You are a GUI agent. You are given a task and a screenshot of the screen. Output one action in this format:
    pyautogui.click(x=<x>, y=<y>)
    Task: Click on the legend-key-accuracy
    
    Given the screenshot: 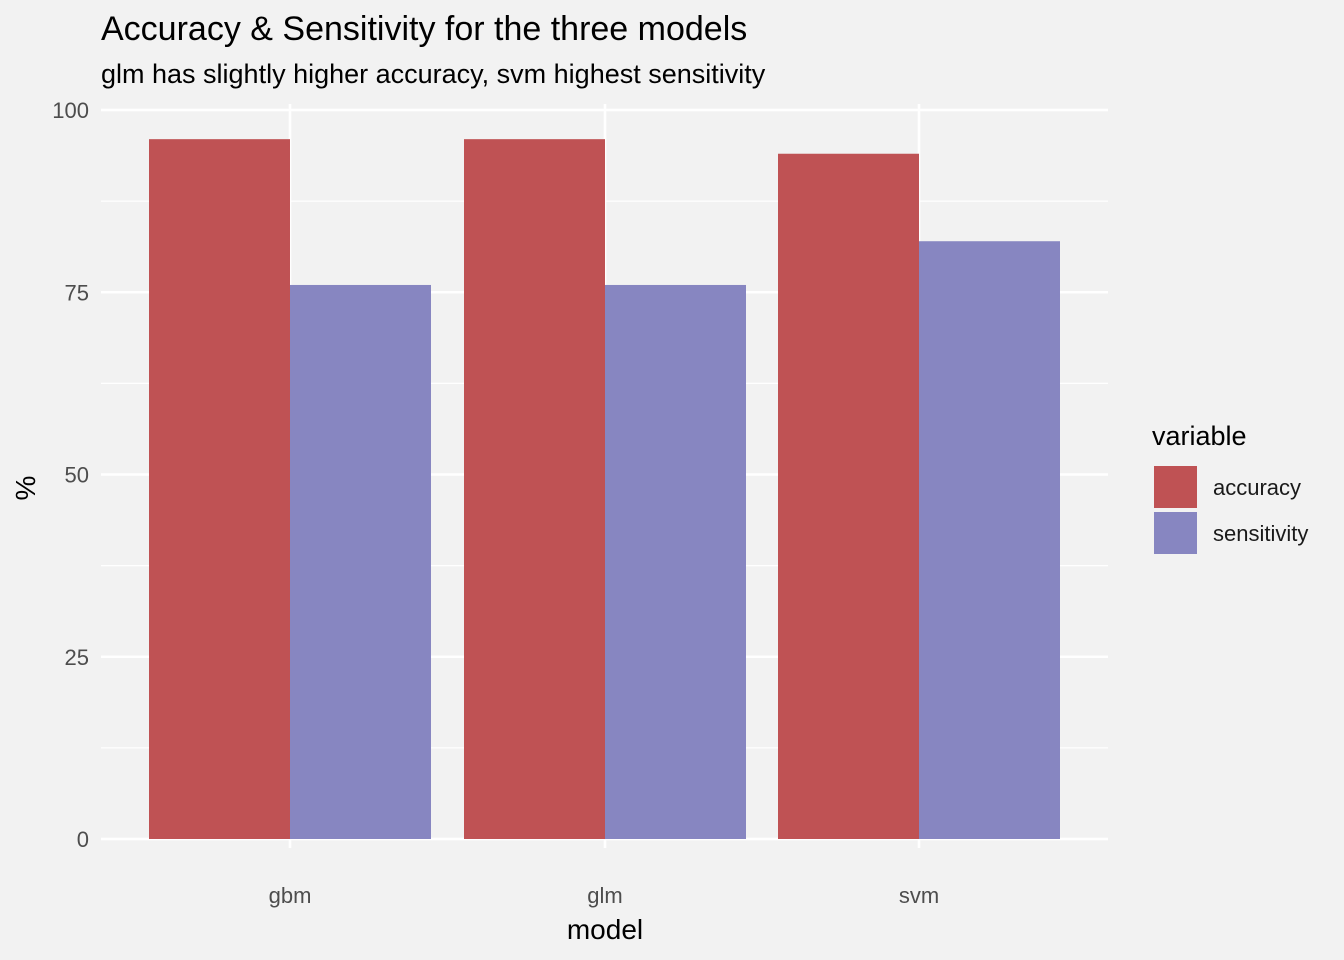 What is the action you would take?
    pyautogui.click(x=1175, y=487)
    